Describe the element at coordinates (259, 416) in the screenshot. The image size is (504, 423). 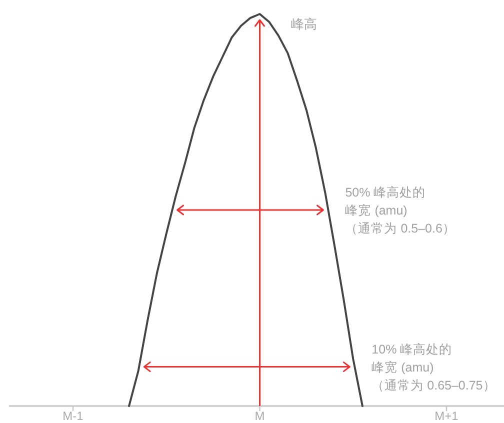
I see `x-tick-label: M` at that location.